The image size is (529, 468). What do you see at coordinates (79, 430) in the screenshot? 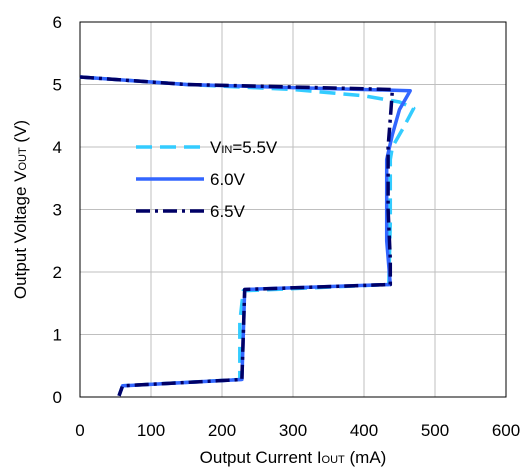
I see `x-tick-label: 0` at bounding box center [79, 430].